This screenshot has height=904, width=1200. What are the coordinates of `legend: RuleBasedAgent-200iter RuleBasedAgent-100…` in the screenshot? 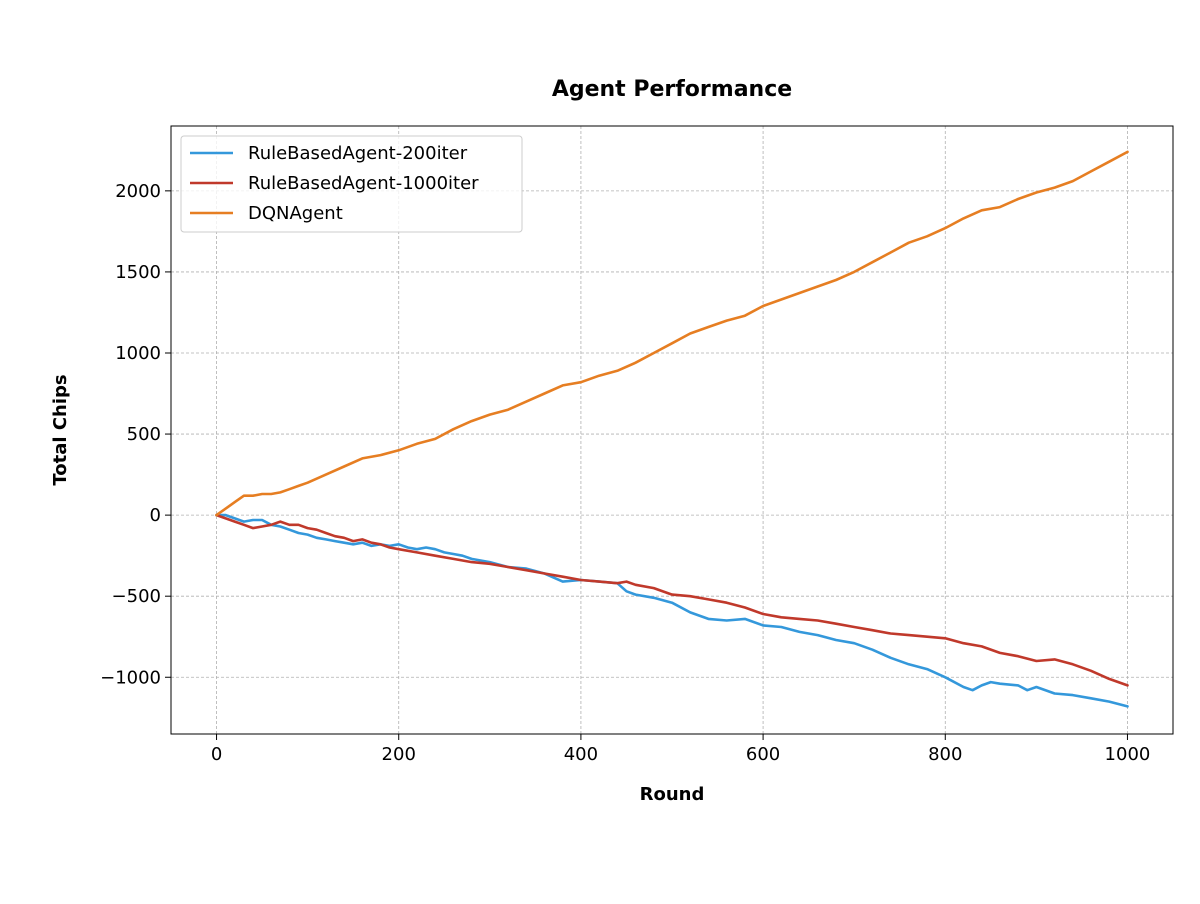 It's located at (351, 184).